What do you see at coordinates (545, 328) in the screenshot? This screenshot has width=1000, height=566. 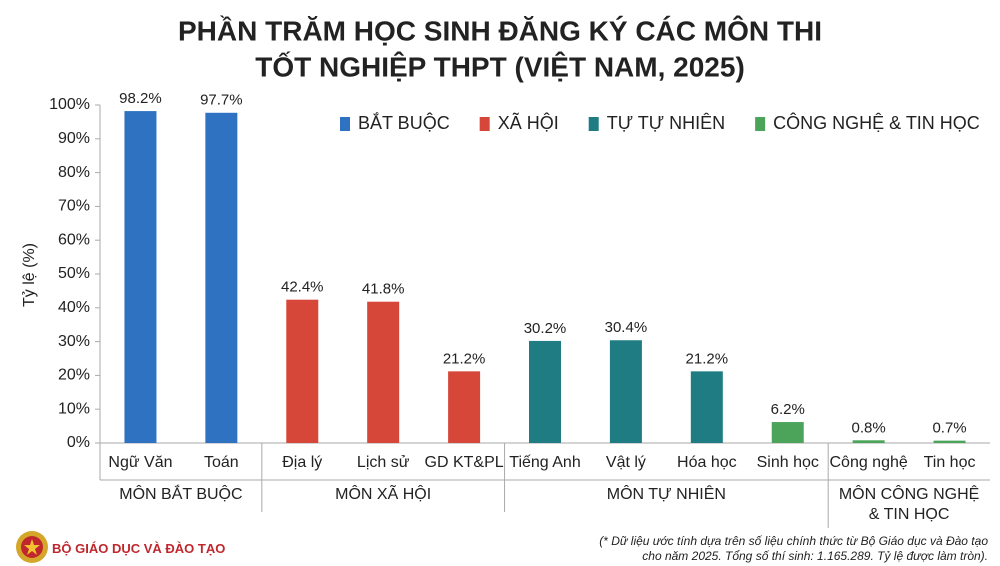 I see `value-label: 30.2%` at bounding box center [545, 328].